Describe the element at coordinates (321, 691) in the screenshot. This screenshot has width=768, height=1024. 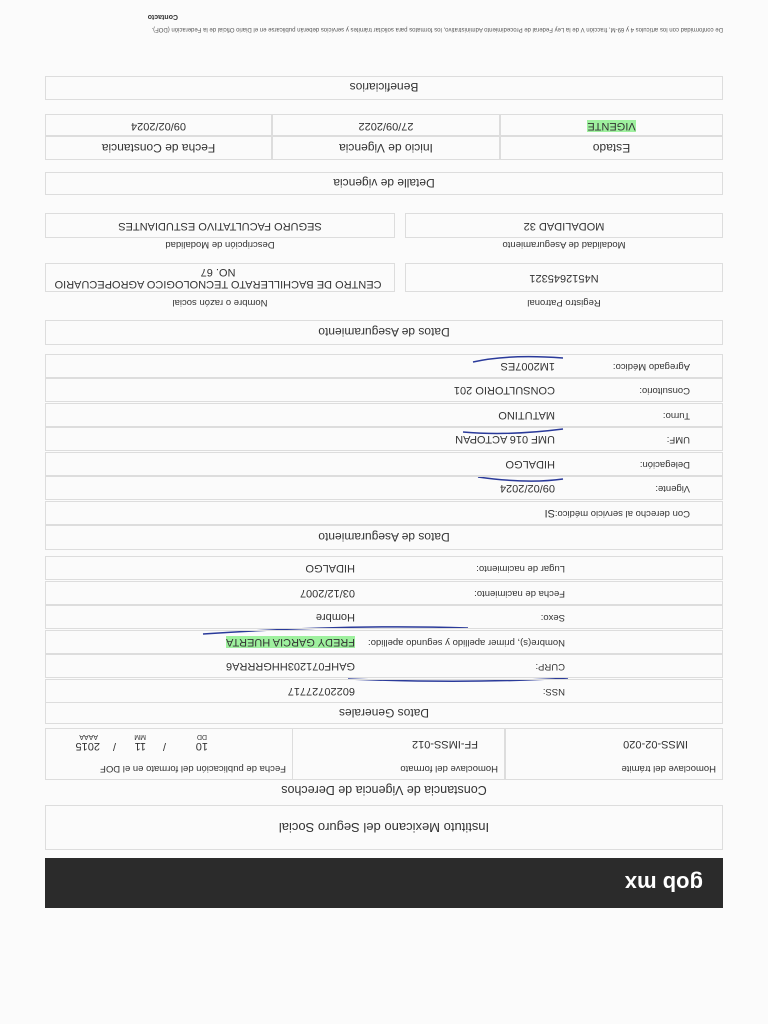
I see `field-value: 60220727717` at that location.